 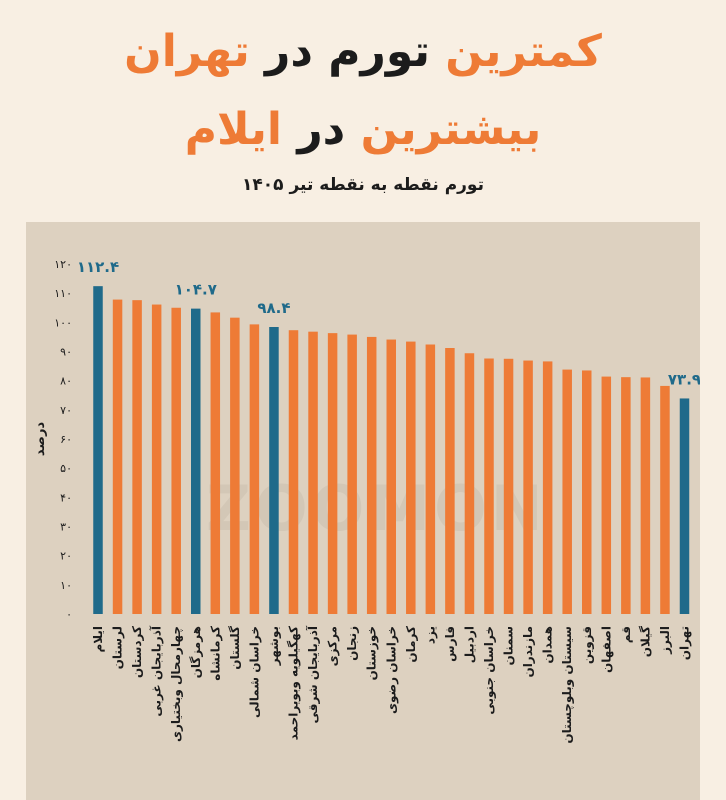 What do you see at coordinates (254, 672) in the screenshot?
I see `x-tick-label: خراسان شمالی` at bounding box center [254, 672].